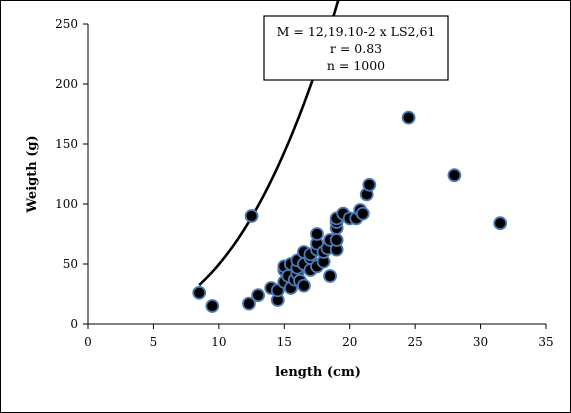  I want to click on x-tick-label: 15, so click(284, 342).